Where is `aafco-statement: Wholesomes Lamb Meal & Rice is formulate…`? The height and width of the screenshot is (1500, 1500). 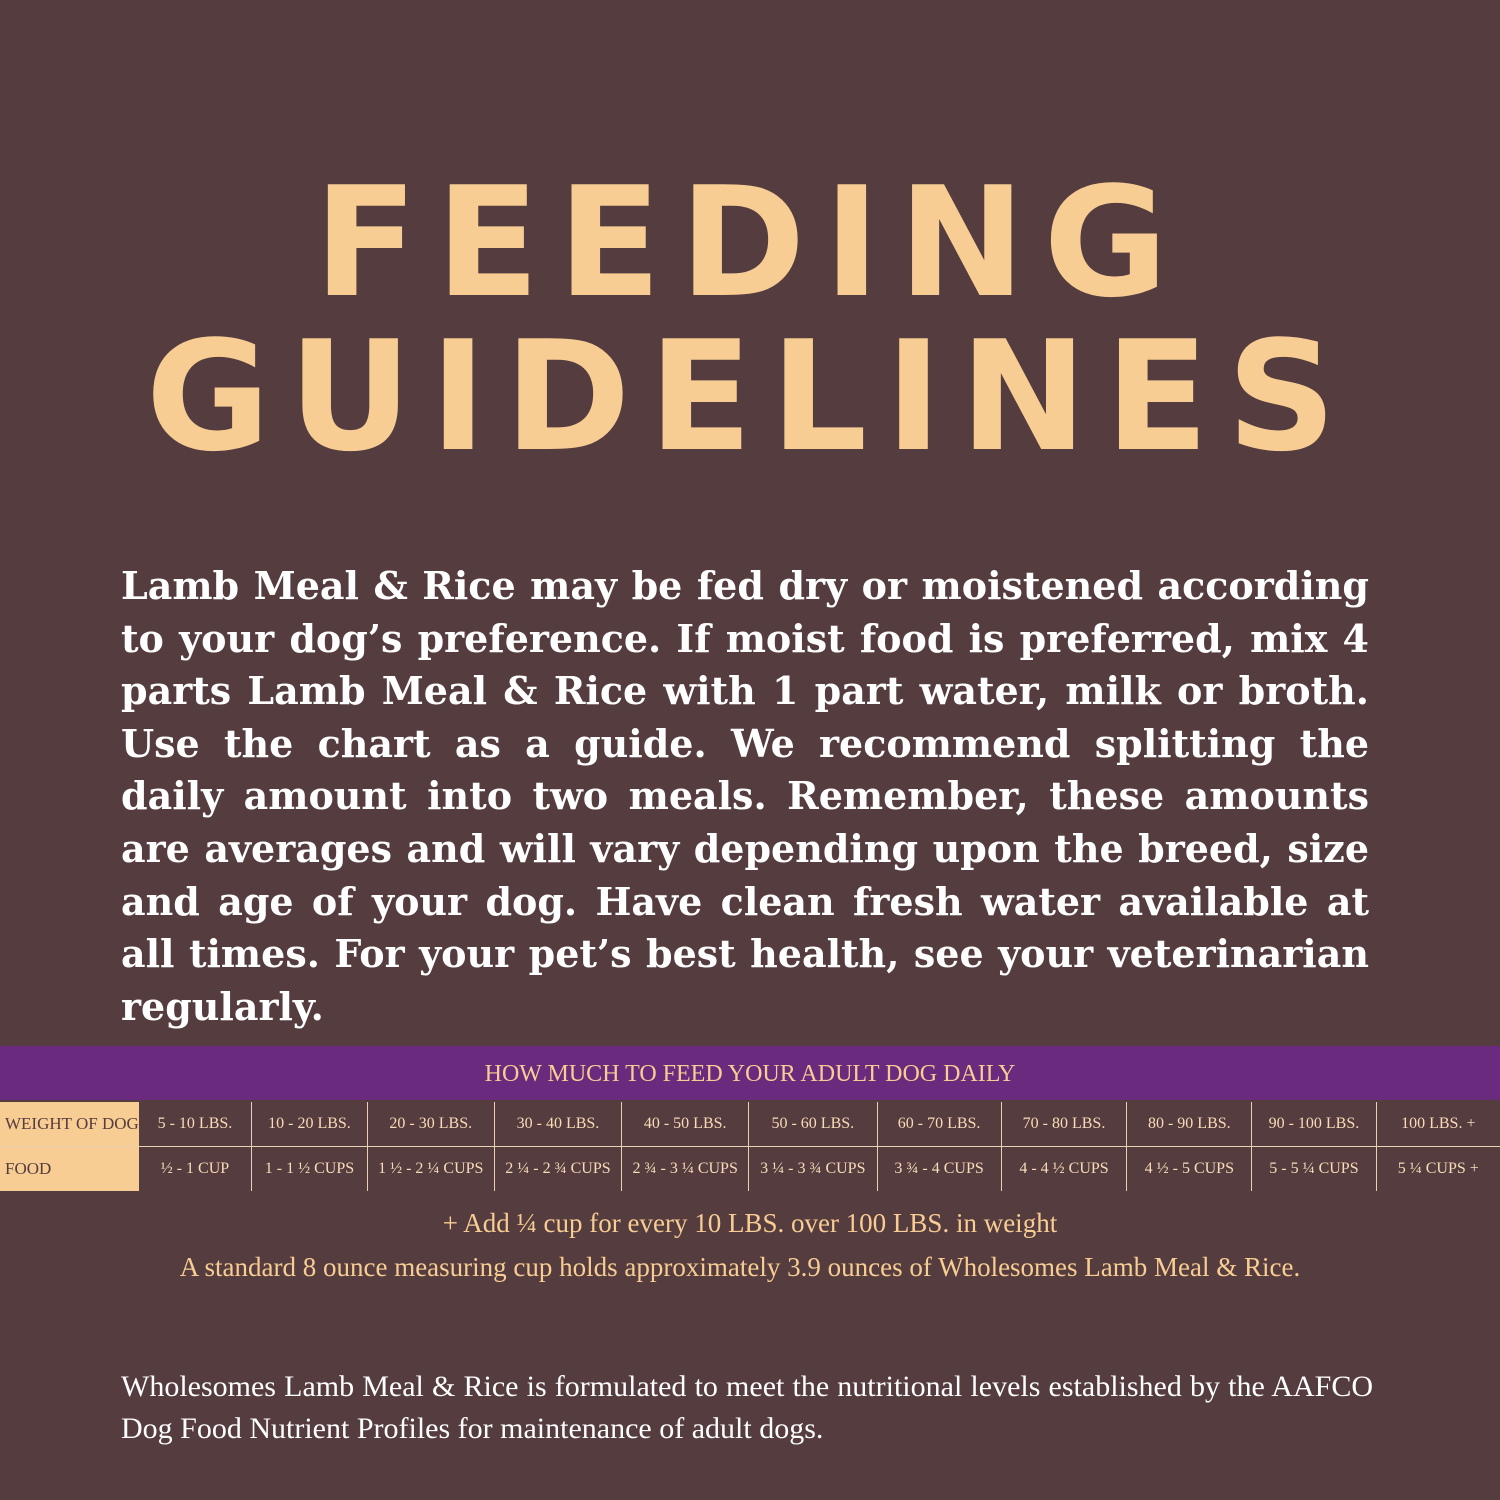
aafco-statement: Wholesomes Lamb Meal & Rice is formulate… is located at coordinates (747, 1407).